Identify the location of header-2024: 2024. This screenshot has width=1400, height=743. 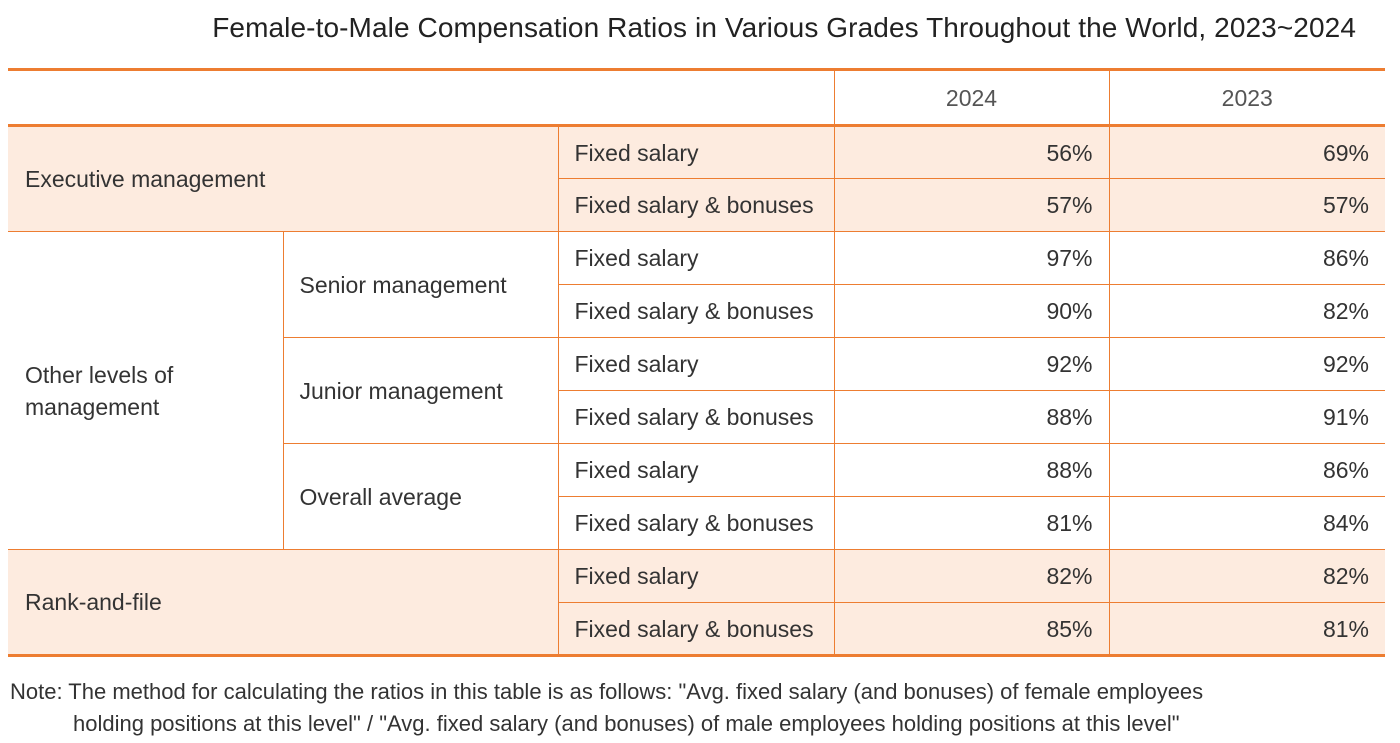
(971, 98).